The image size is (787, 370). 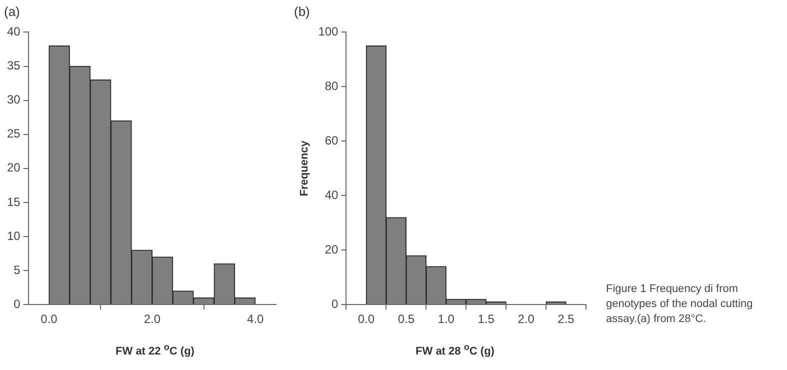 I want to click on y-tick-label: 80, so click(x=331, y=85).